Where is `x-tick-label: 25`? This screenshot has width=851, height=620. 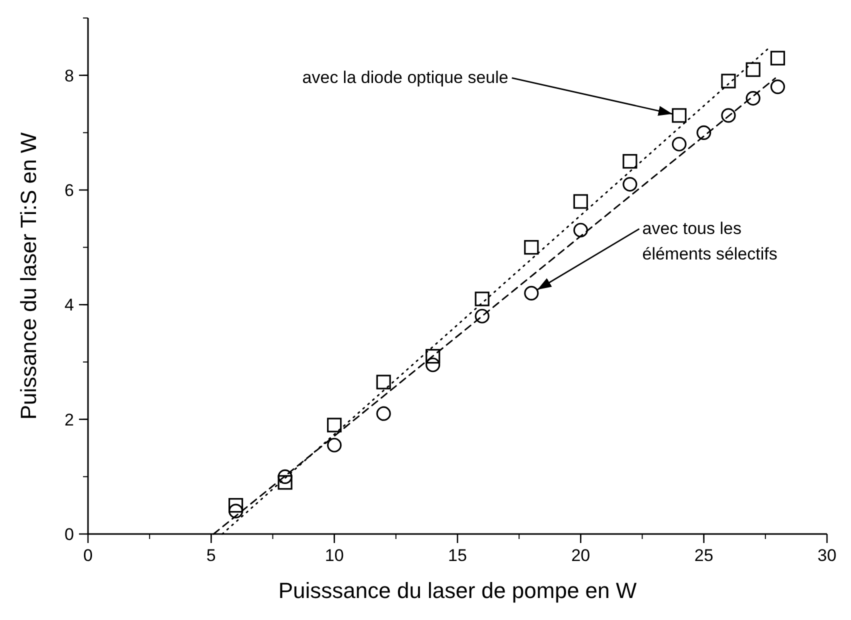 x-tick-label: 25 is located at coordinates (704, 555).